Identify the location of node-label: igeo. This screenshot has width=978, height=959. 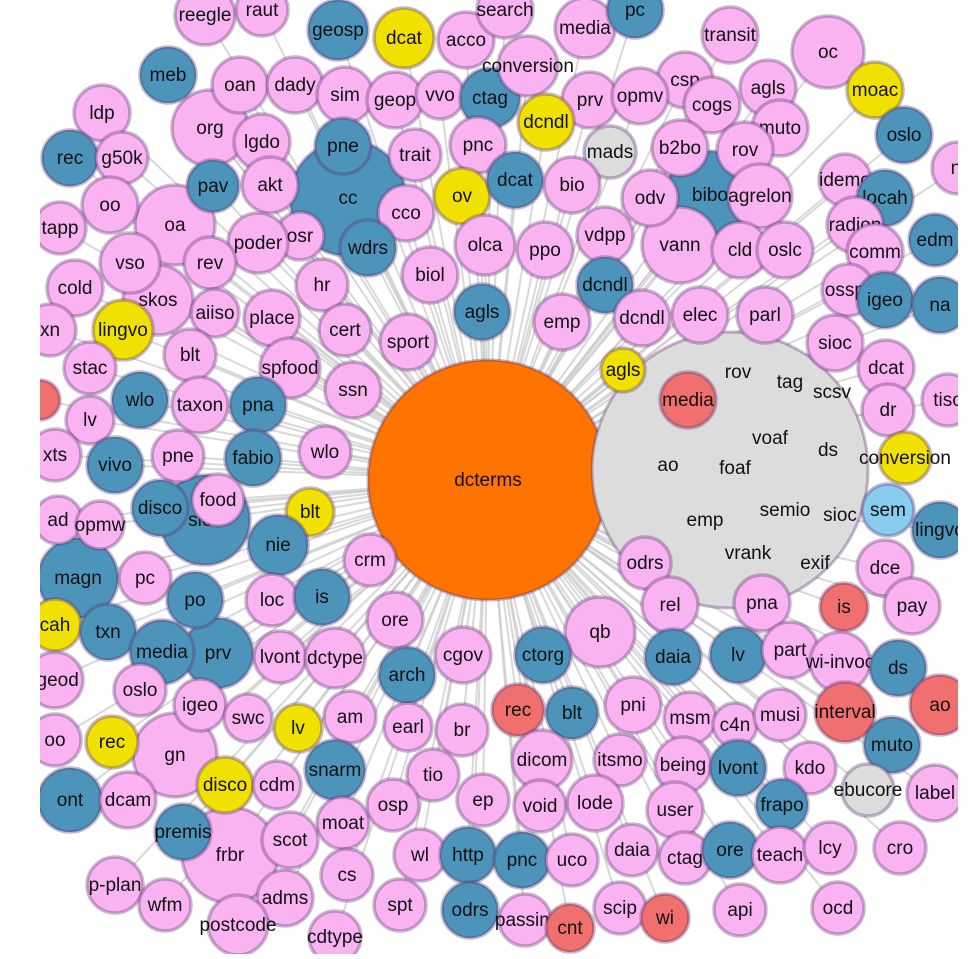
(200, 705).